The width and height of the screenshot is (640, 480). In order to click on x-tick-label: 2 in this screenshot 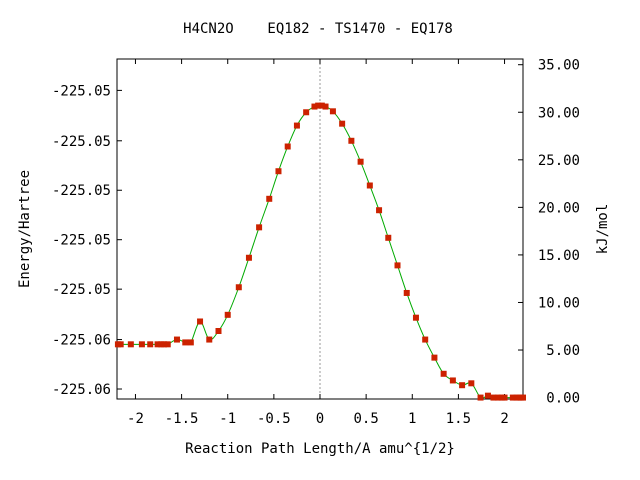, I will do `click(504, 419)`.